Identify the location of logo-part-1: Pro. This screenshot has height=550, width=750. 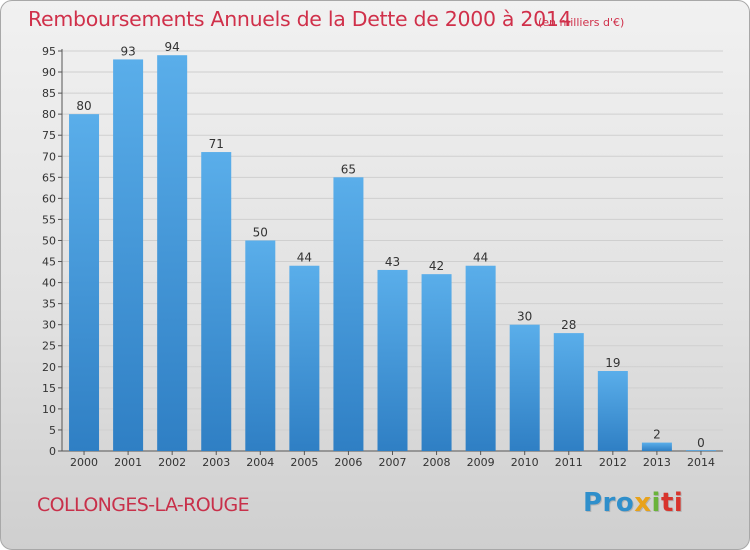
(609, 503).